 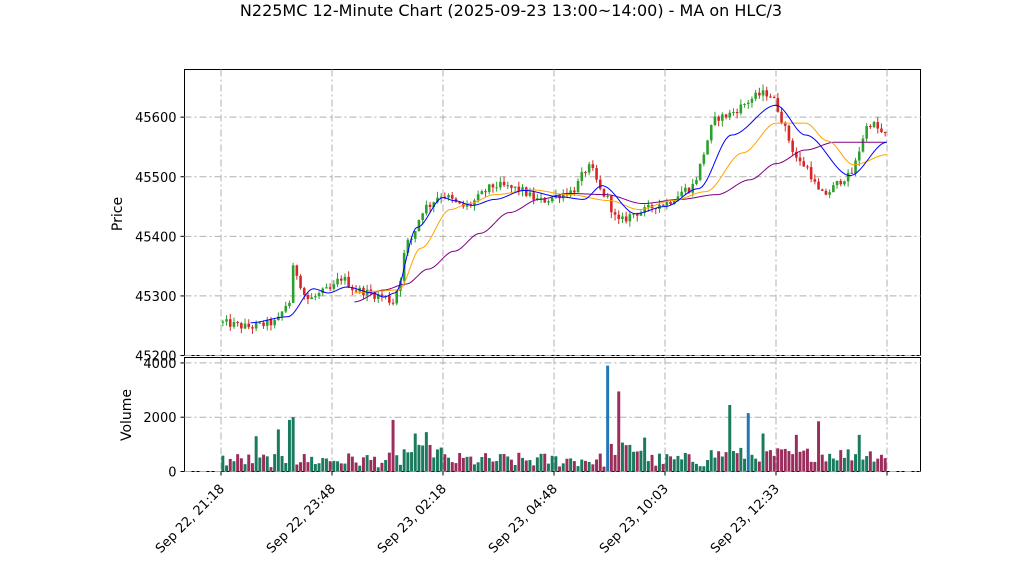 I want to click on volume-bars, so click(x=554, y=418).